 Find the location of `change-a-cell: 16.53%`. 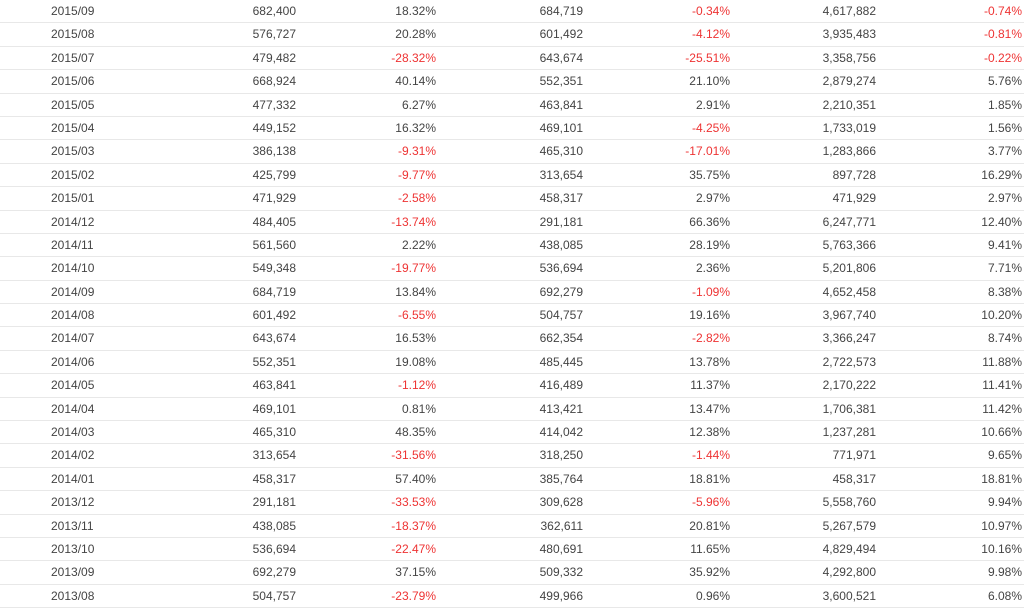

change-a-cell: 16.53% is located at coordinates (415, 338).